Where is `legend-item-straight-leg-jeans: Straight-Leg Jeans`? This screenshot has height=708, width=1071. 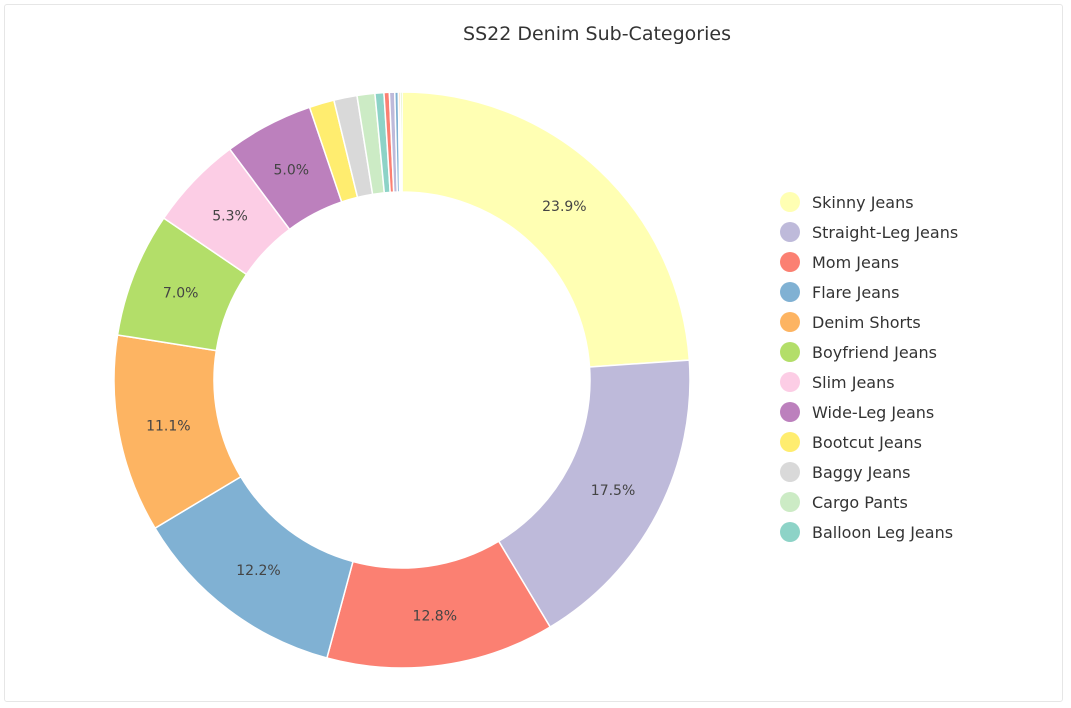 legend-item-straight-leg-jeans: Straight-Leg Jeans is located at coordinates (869, 232).